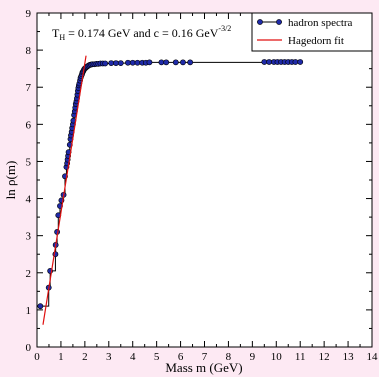 This screenshot has width=379, height=377. What do you see at coordinates (181, 357) in the screenshot?
I see `x-tick-label: 6` at bounding box center [181, 357].